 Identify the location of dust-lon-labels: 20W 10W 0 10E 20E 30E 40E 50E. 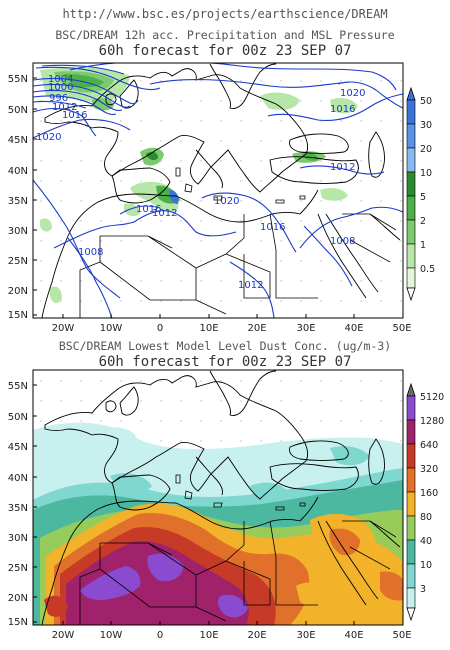
(232, 635).